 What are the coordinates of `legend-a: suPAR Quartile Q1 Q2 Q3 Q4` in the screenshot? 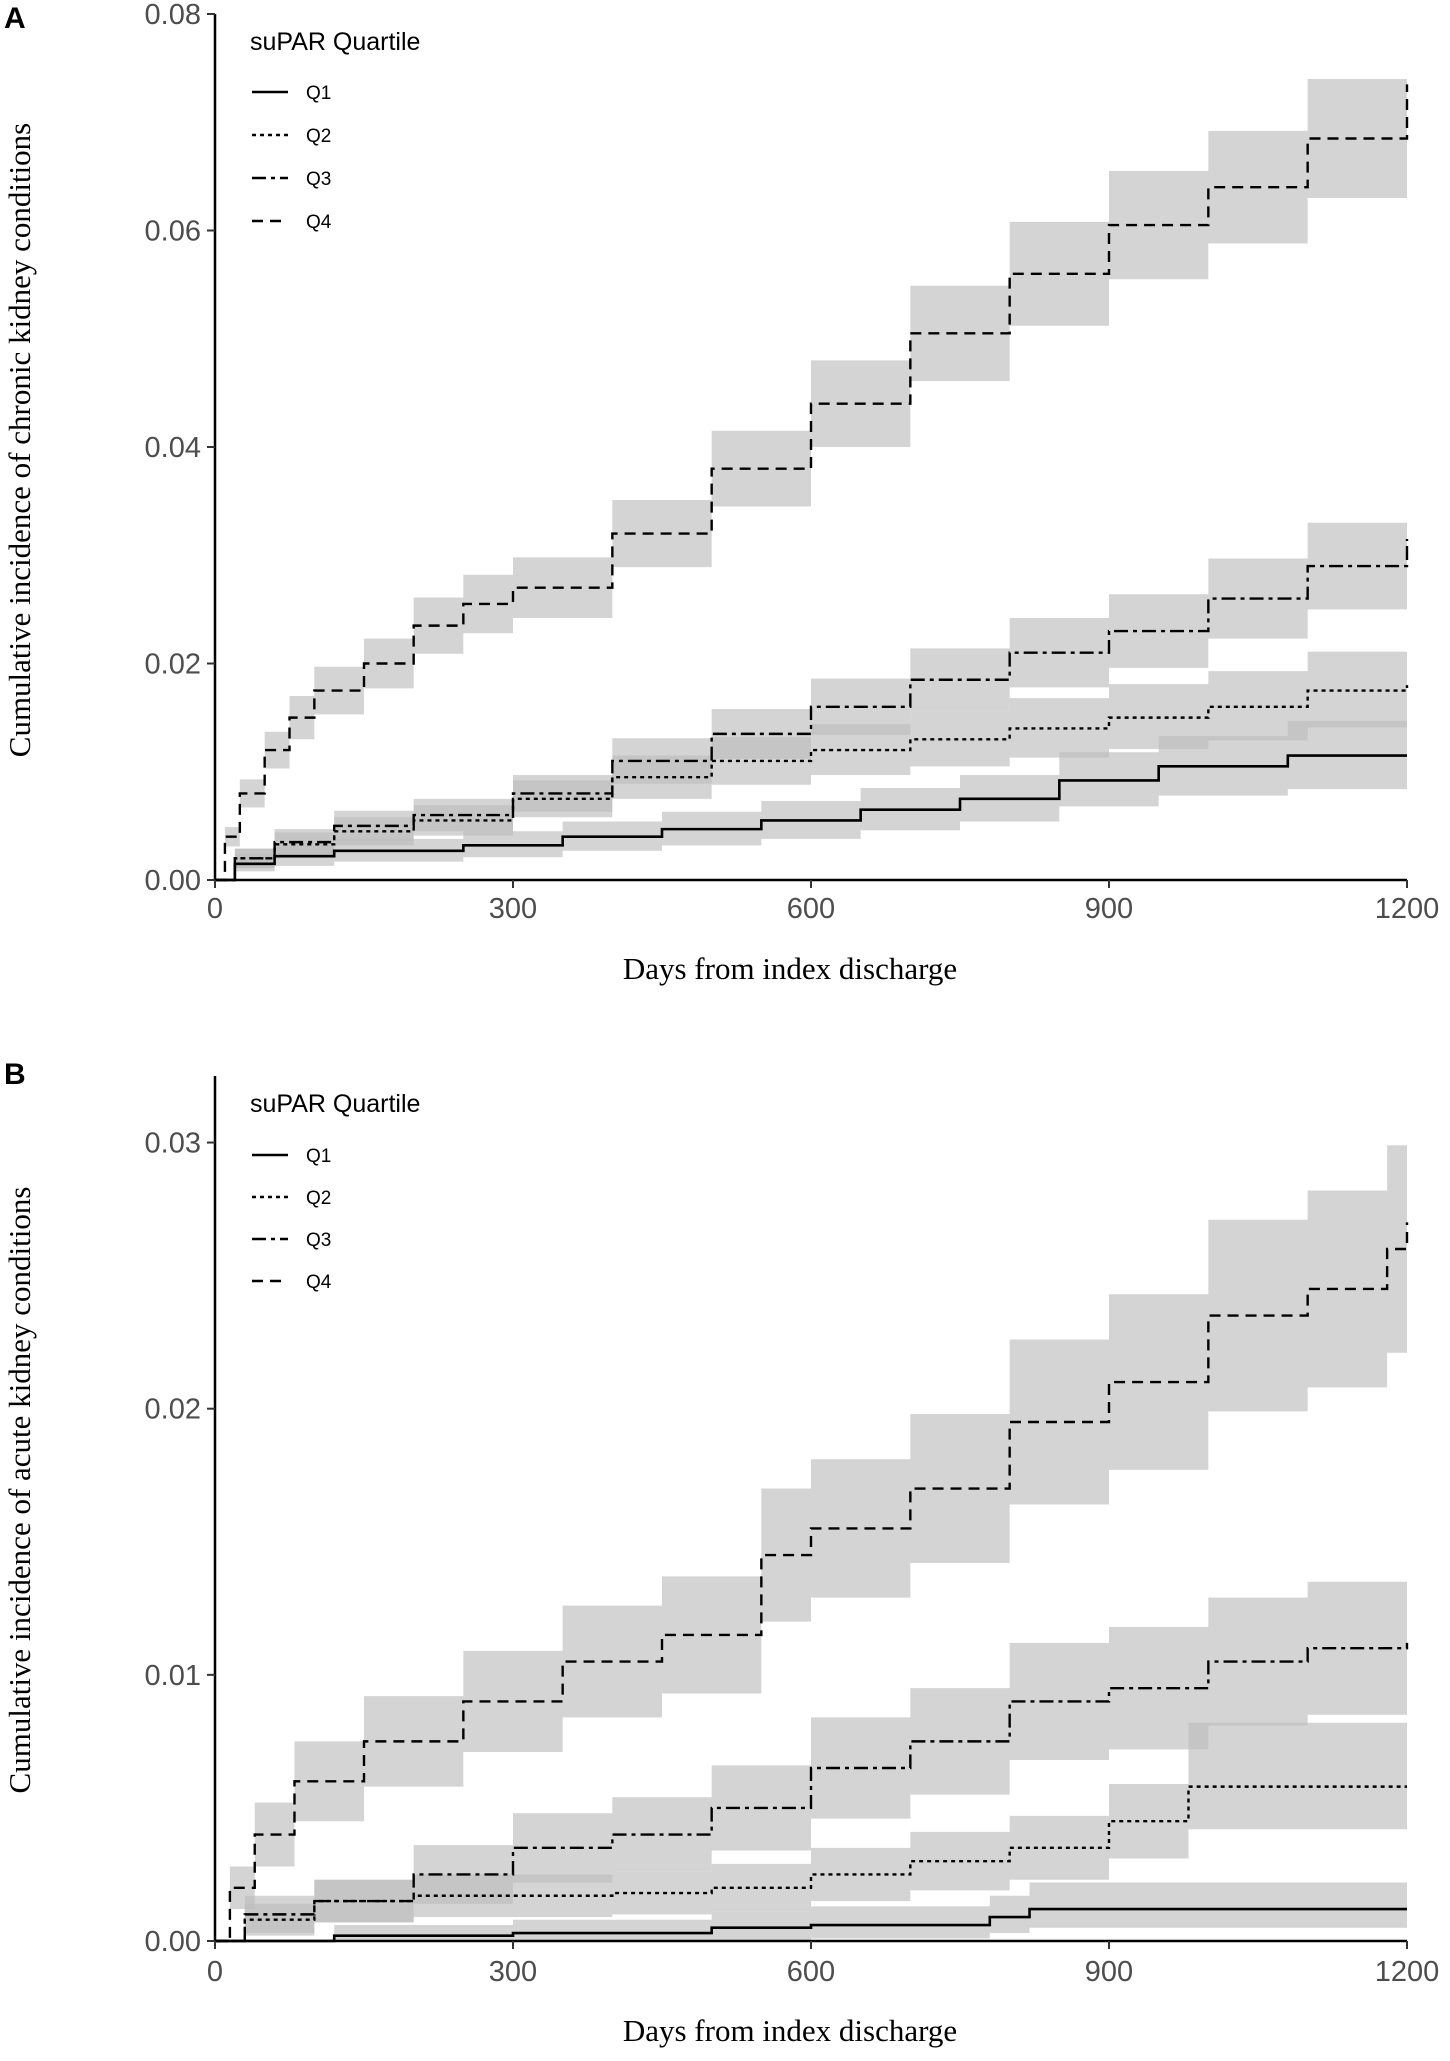 It's located at (335, 130).